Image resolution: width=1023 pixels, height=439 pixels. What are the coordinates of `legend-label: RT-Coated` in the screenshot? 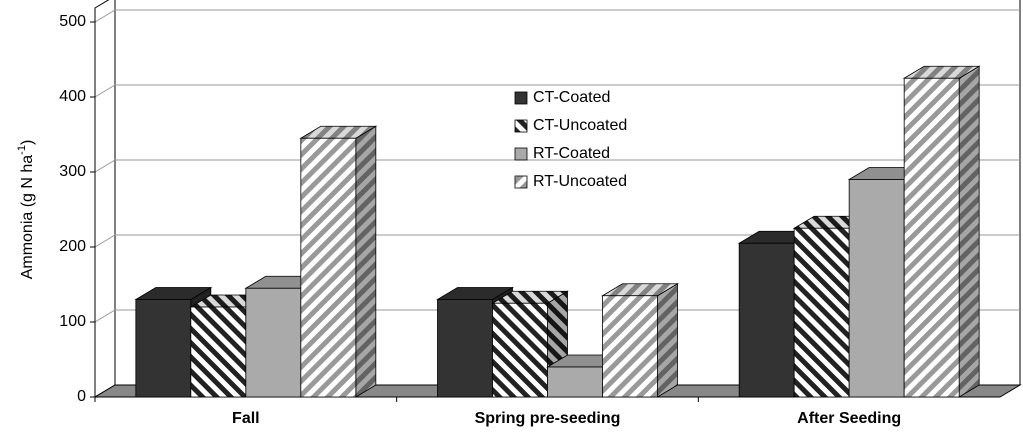 It's located at (571, 153).